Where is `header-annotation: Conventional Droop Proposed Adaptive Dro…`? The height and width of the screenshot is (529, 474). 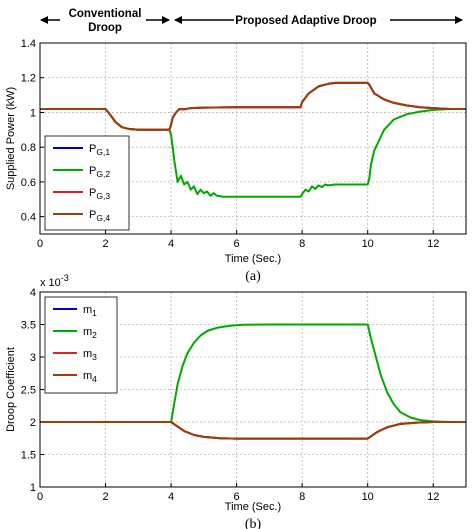 header-annotation: Conventional Droop Proposed Adaptive Dro… is located at coordinates (251, 21).